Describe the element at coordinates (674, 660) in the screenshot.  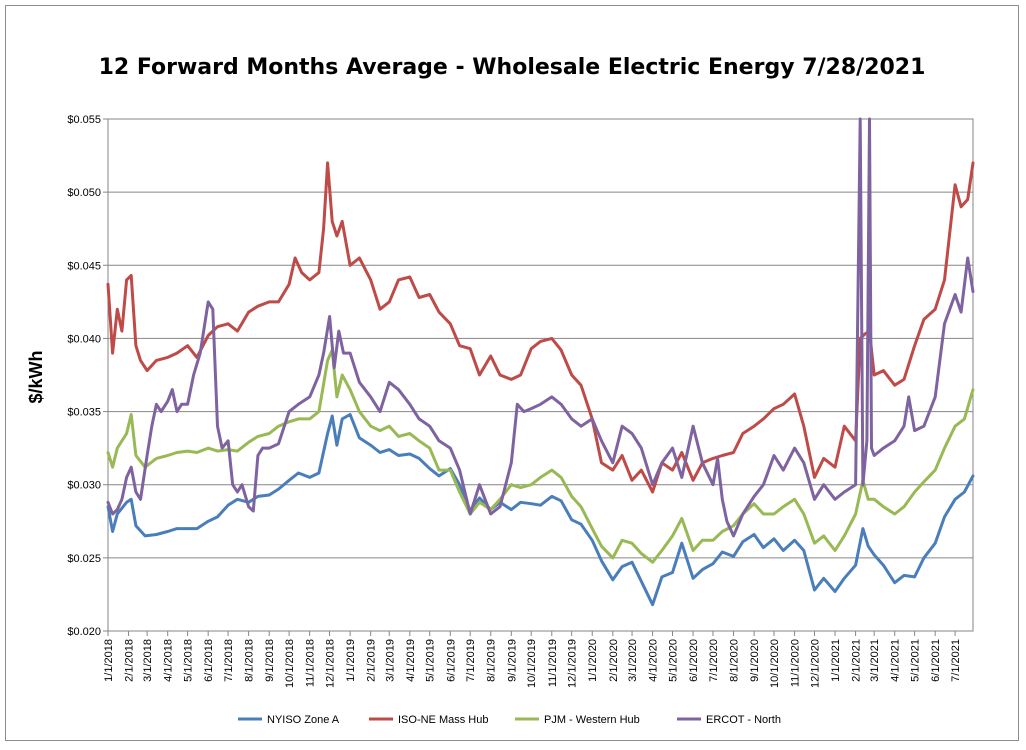
I see `x-tick-label: 5/1/2020` at that location.